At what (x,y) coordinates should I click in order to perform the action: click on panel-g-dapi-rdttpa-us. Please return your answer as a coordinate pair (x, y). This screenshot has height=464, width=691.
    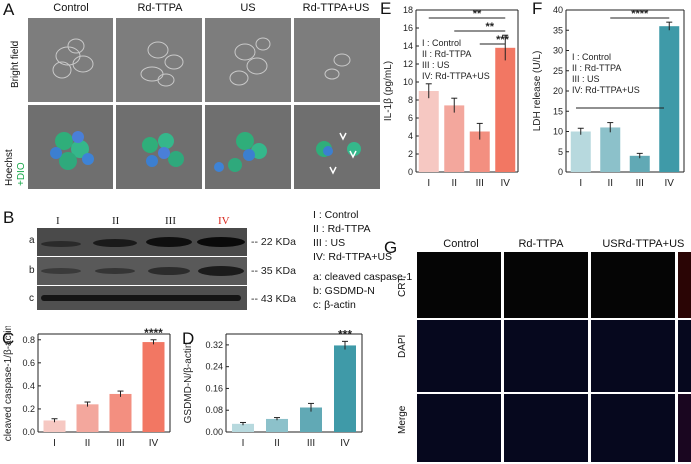
    Looking at the image, I should click on (684, 356).